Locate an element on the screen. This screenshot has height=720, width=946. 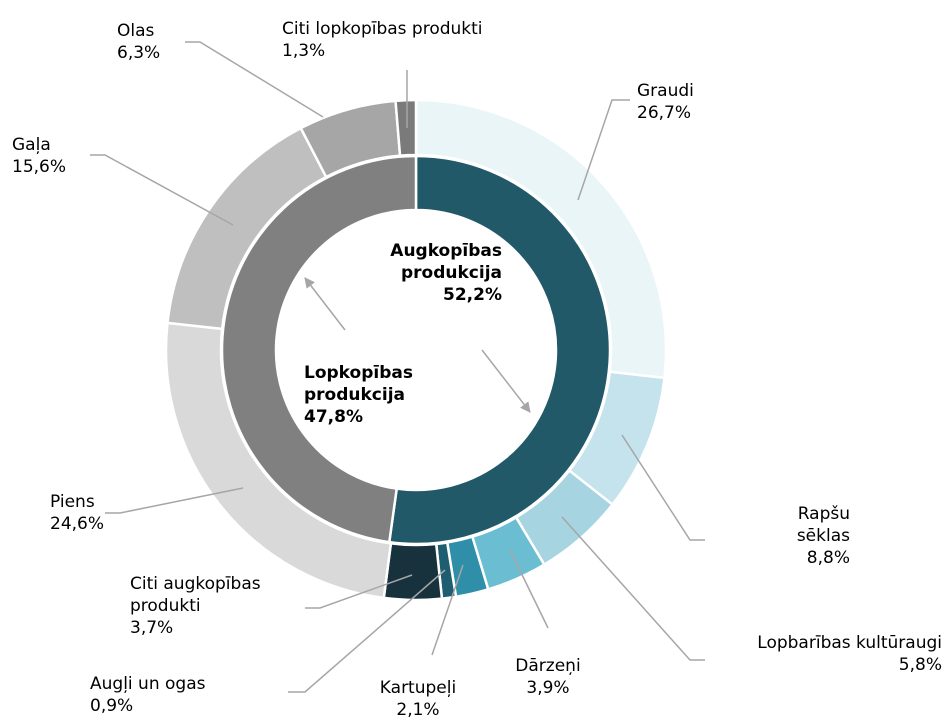
segment-label: Citi augkopības produkti 3,7% is located at coordinates (217, 606).